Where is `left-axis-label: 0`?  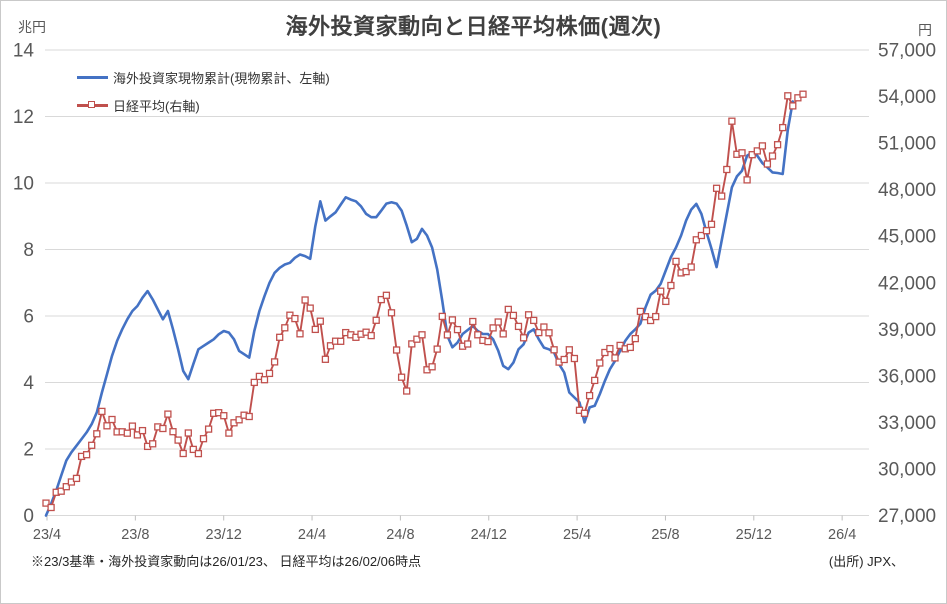 left-axis-label: 0 is located at coordinates (28, 516).